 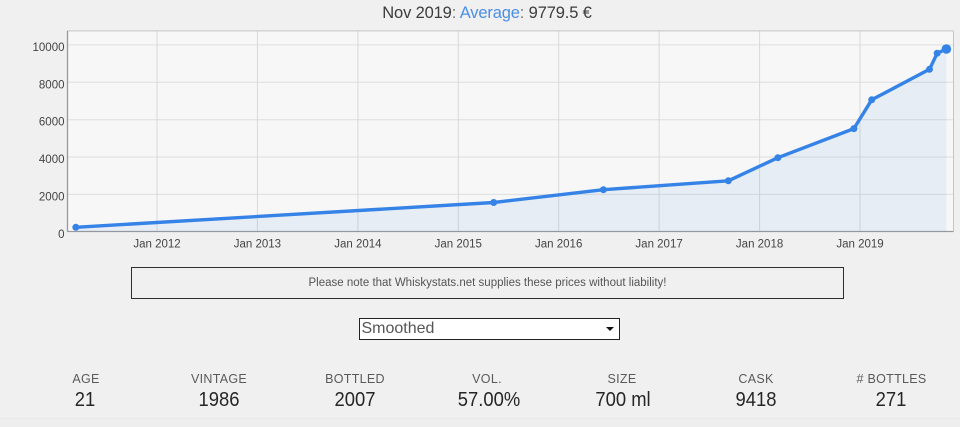 What do you see at coordinates (49, 48) in the screenshot?
I see `svg-text: 10000` at bounding box center [49, 48].